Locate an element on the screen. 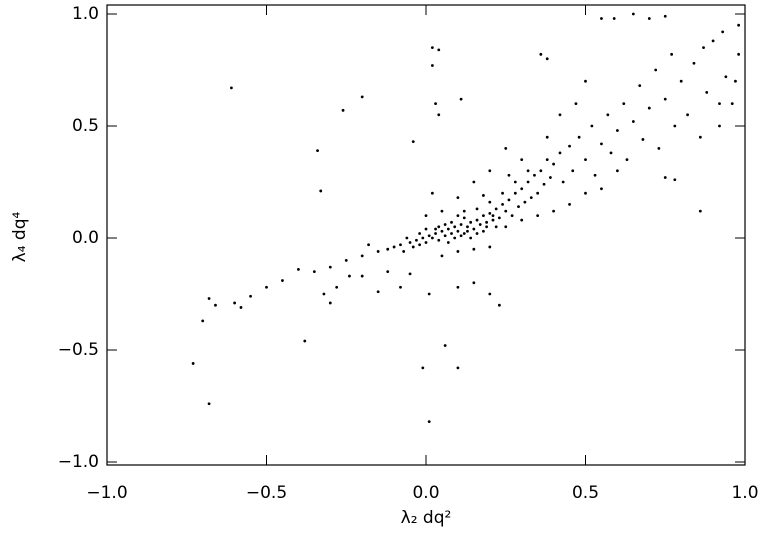 Image resolution: width=780 pixels, height=533 pixels. y-tick-label: −0.5 is located at coordinates (78, 350).